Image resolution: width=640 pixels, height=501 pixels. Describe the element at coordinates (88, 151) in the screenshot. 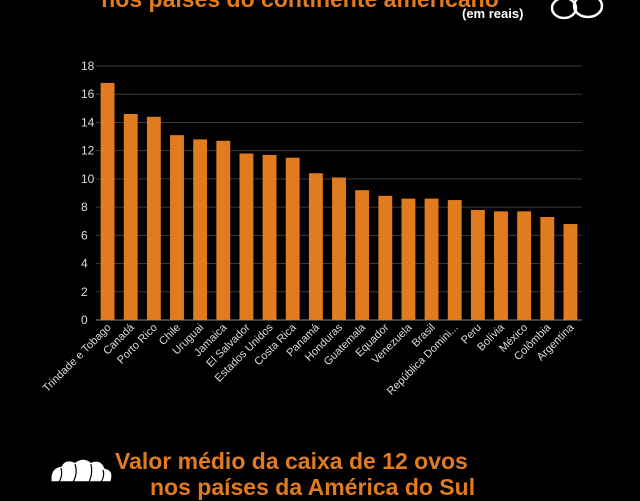

I see `y-tick-label: 12` at that location.